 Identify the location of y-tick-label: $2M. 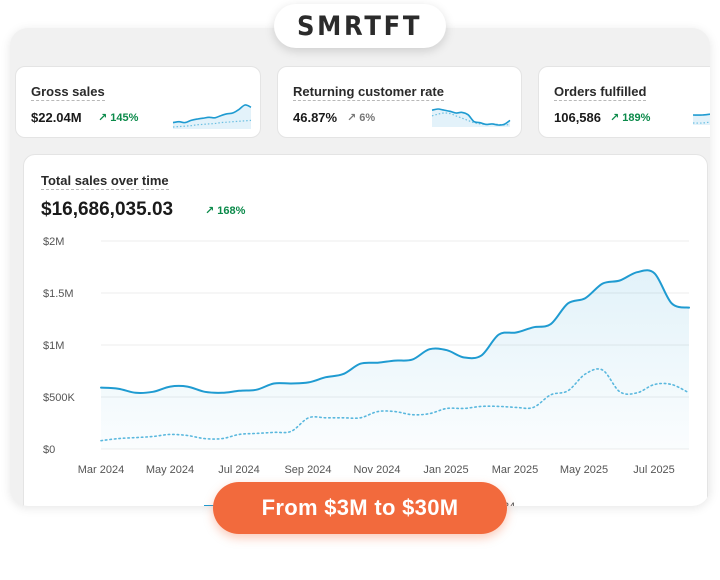
(53, 242).